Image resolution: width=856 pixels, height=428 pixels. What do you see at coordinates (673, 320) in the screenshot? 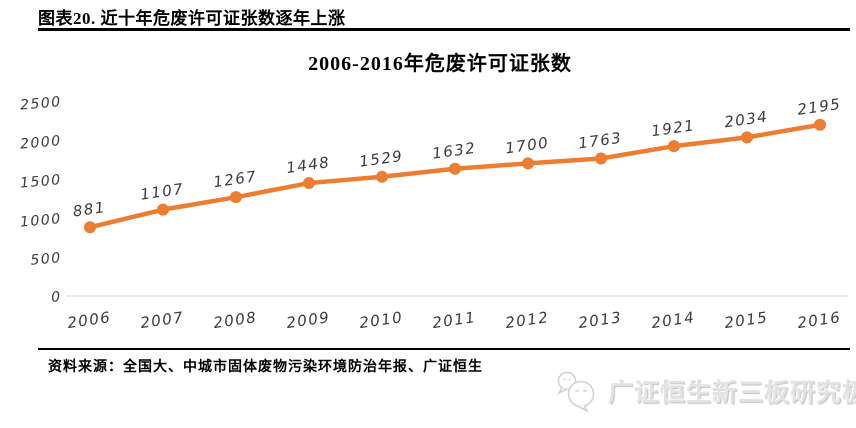
I see `x-axis-tick-label: 2014` at bounding box center [673, 320].